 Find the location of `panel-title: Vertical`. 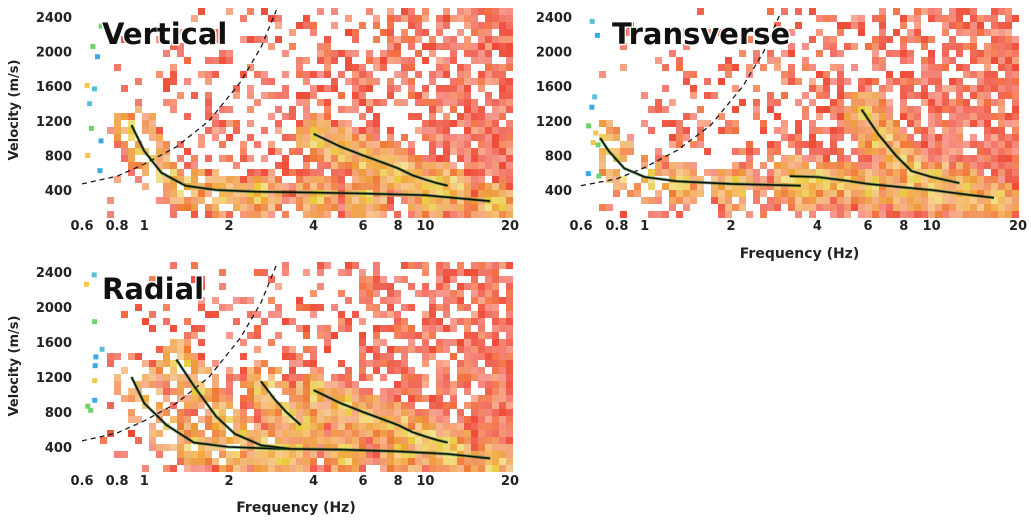

panel-title: Vertical is located at coordinates (164, 34).